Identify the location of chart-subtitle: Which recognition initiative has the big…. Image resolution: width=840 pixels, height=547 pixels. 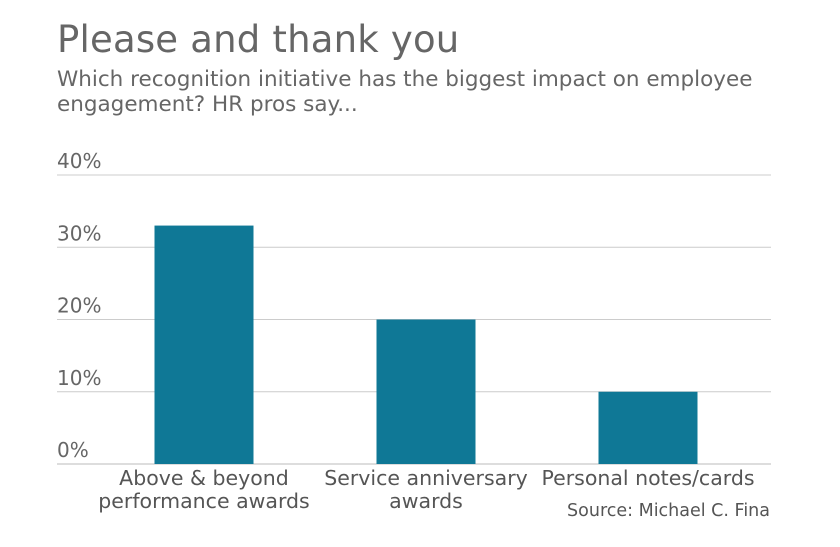
(405, 92).